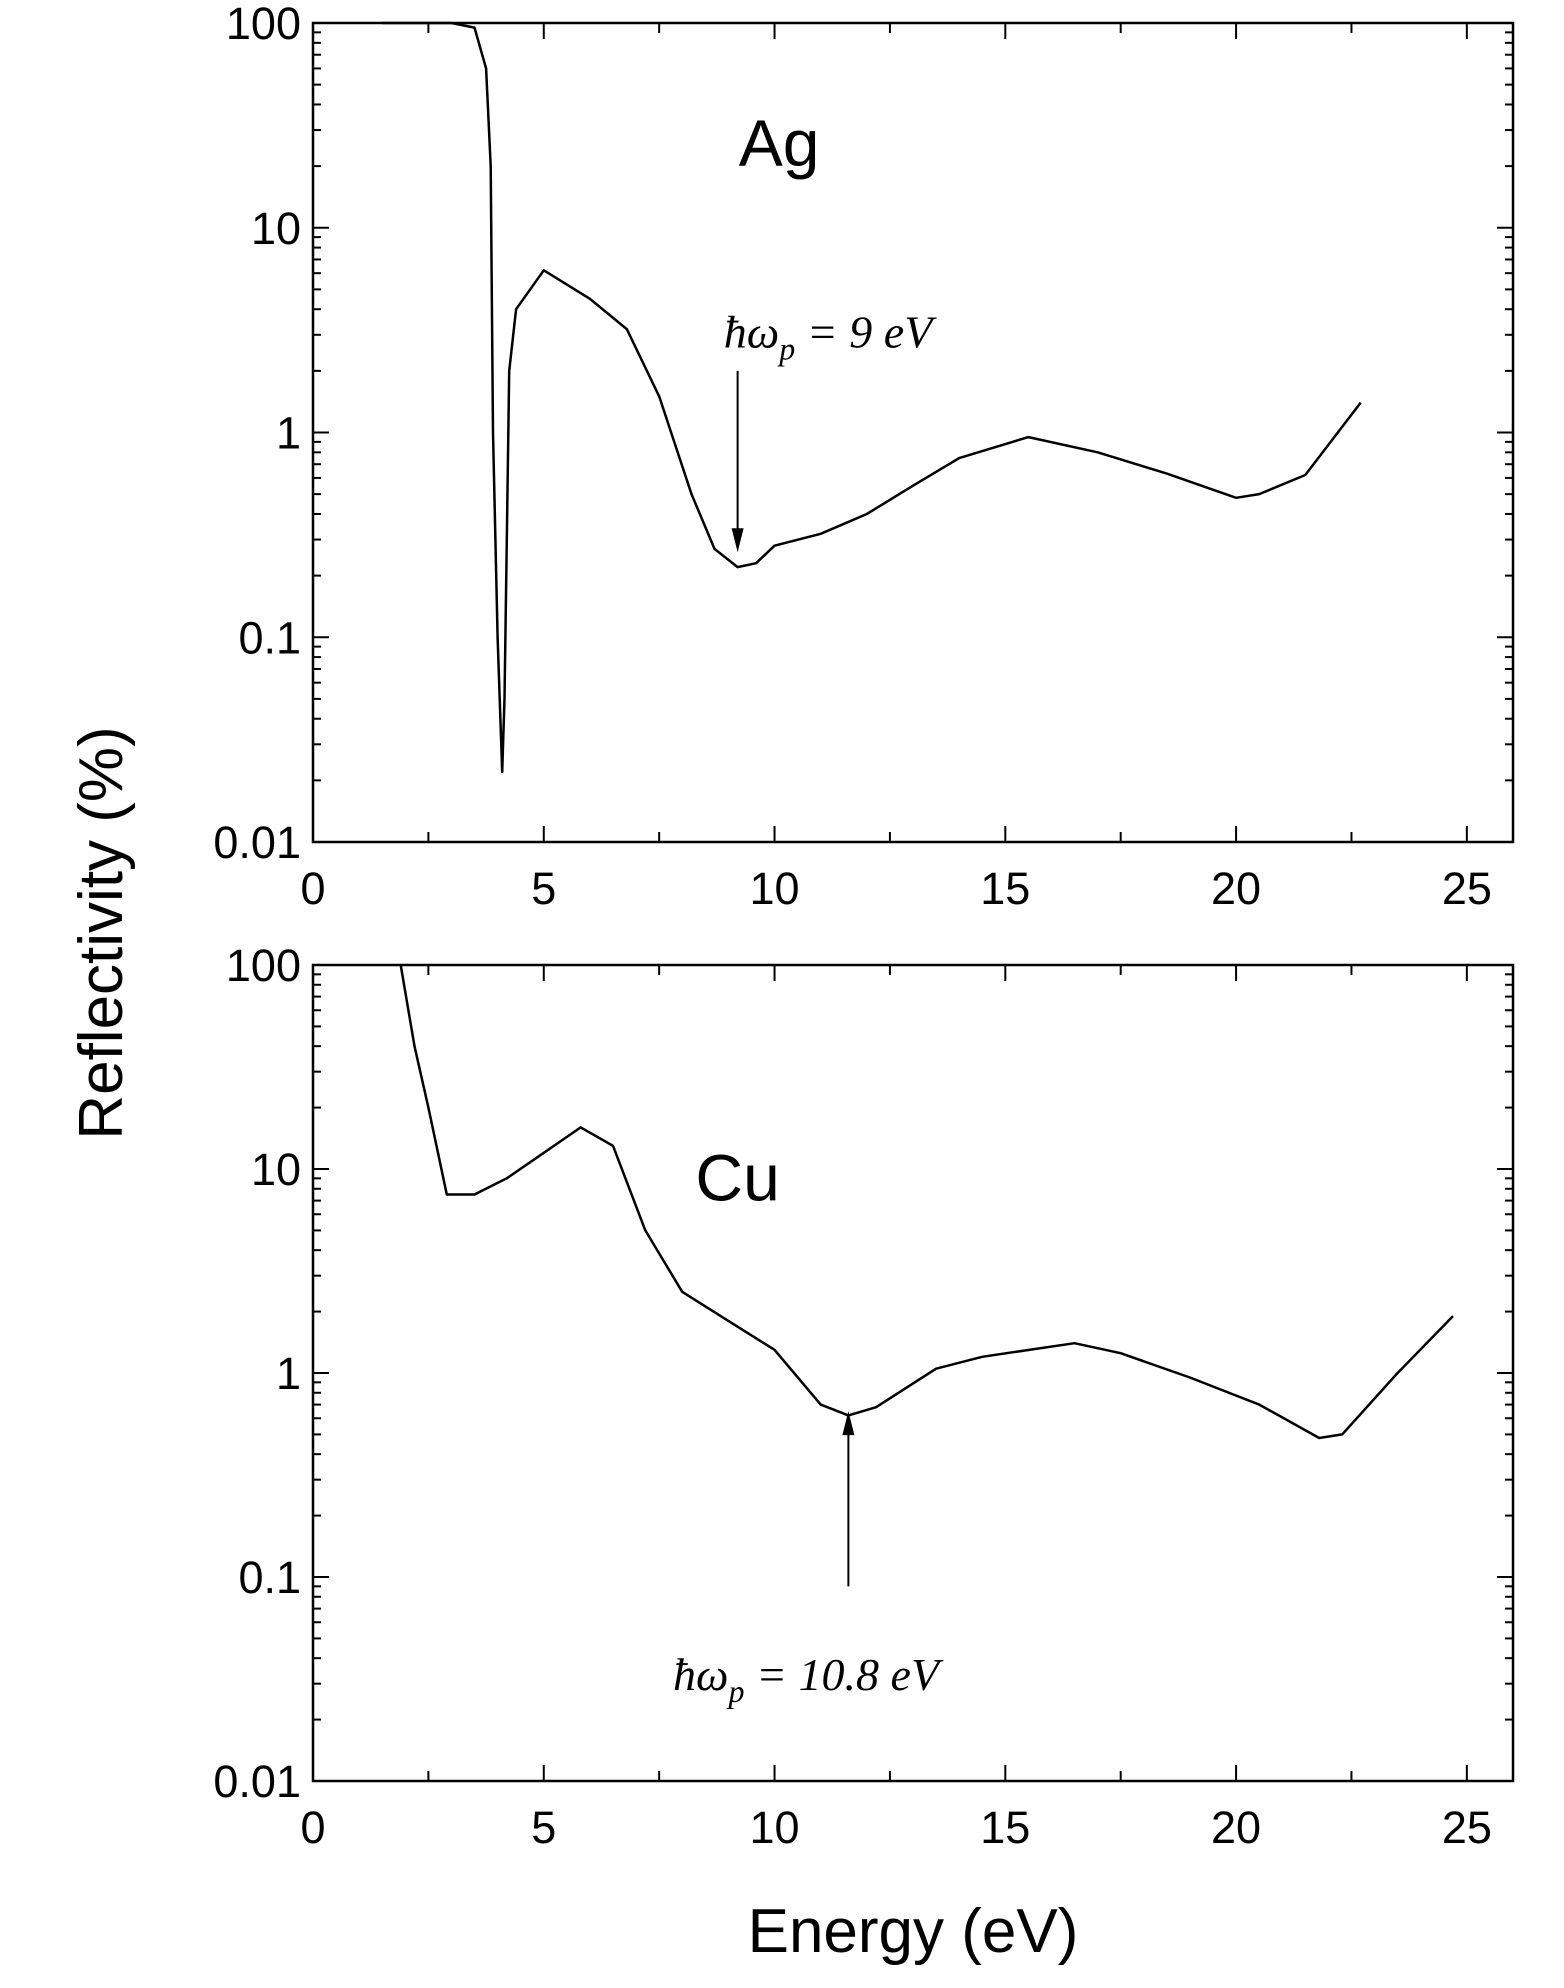 The width and height of the screenshot is (1564, 1988). Describe the element at coordinates (913, 1931) in the screenshot. I see `x-axis-label: Energy (eV)` at that location.